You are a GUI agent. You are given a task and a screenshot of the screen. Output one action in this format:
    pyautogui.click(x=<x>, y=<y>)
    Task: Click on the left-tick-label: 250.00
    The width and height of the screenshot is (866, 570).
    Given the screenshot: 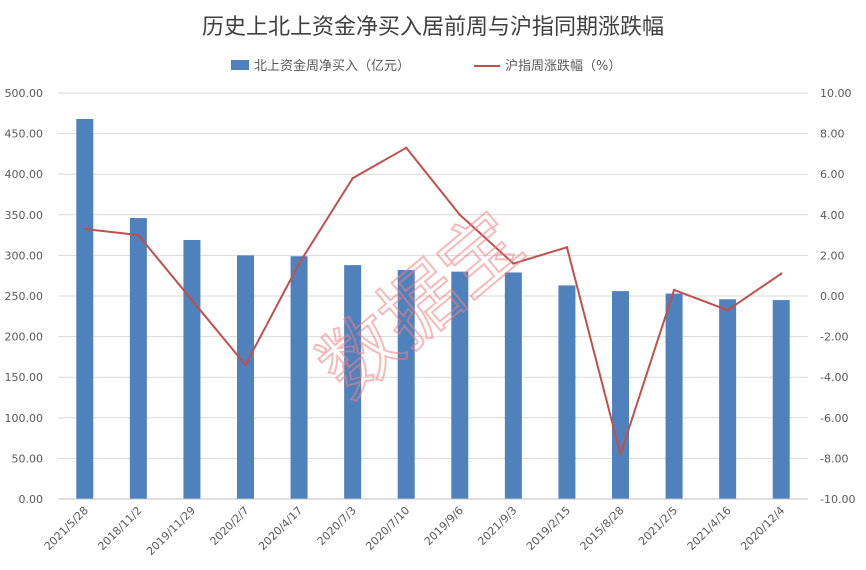 What is the action you would take?
    pyautogui.click(x=24, y=296)
    